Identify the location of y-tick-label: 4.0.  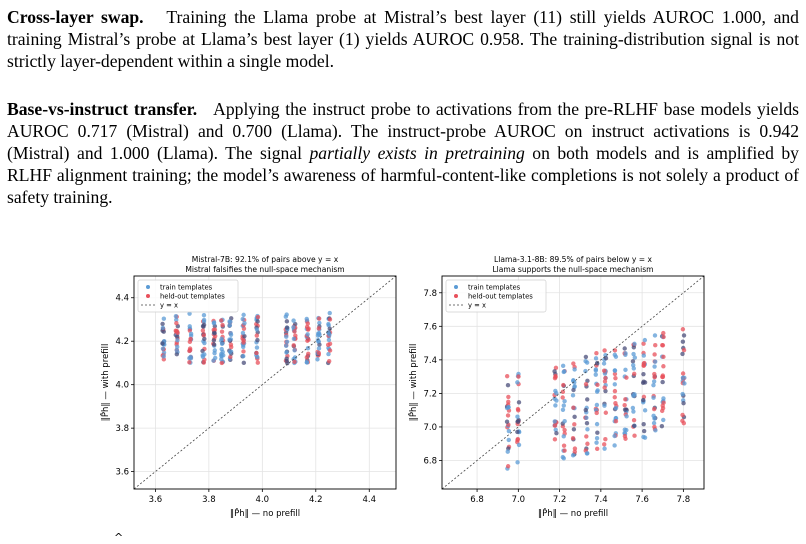
(122, 386).